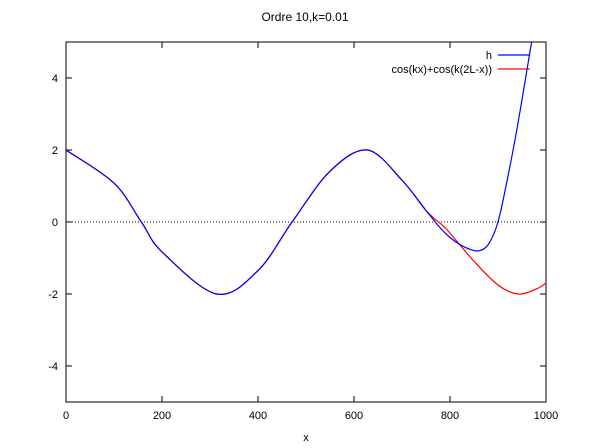 The height and width of the screenshot is (448, 600). I want to click on x-tick-label: 600, so click(354, 416).